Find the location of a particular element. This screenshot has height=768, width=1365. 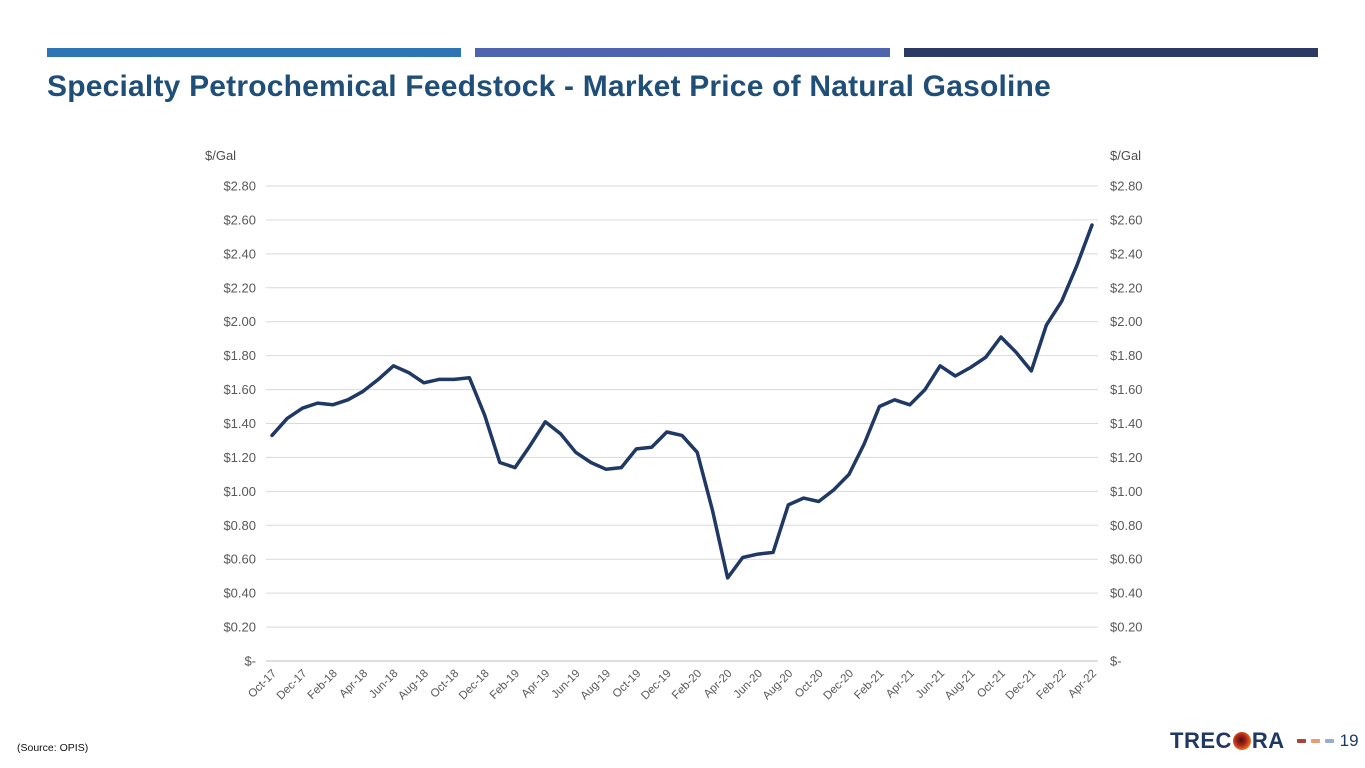

y-tick-label-right: $1.60 is located at coordinates (1126, 389).